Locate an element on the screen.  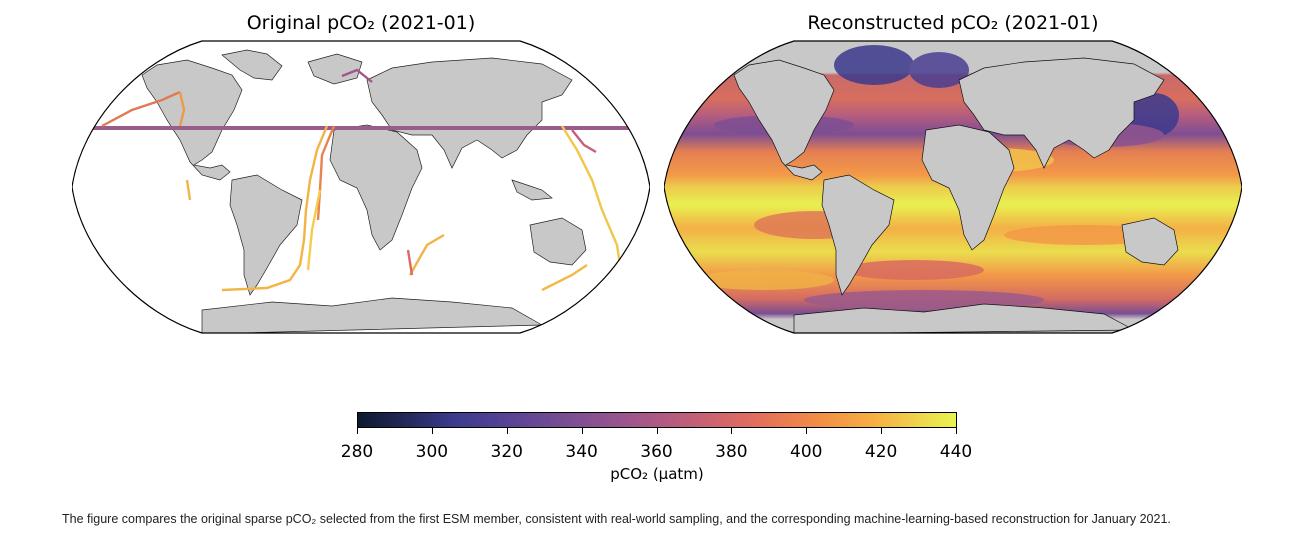
colorbar-tick-label: 440 is located at coordinates (956, 452).